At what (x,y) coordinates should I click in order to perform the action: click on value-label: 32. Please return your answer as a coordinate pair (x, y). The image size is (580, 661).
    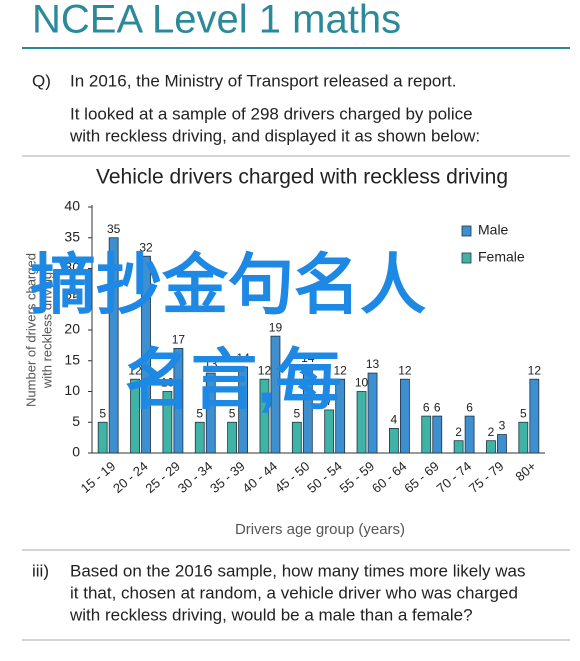
    Looking at the image, I should click on (146, 247).